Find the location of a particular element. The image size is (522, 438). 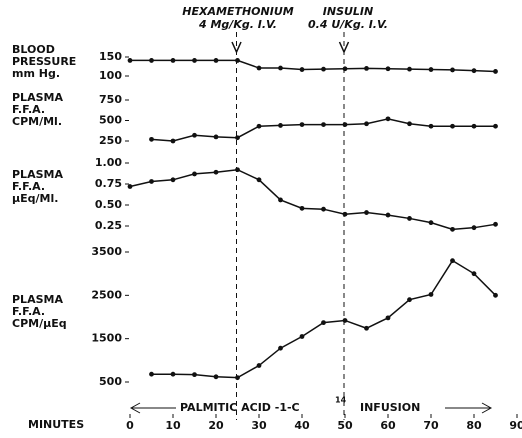

y-tick-label: 250 is located at coordinates (110, 140).